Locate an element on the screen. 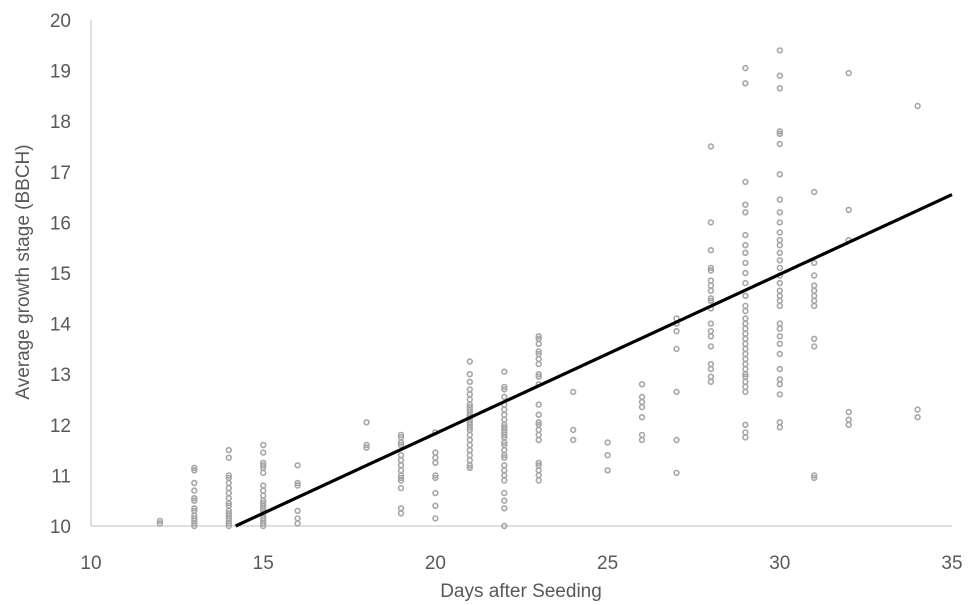  y-tick-label: 20 is located at coordinates (60, 21).